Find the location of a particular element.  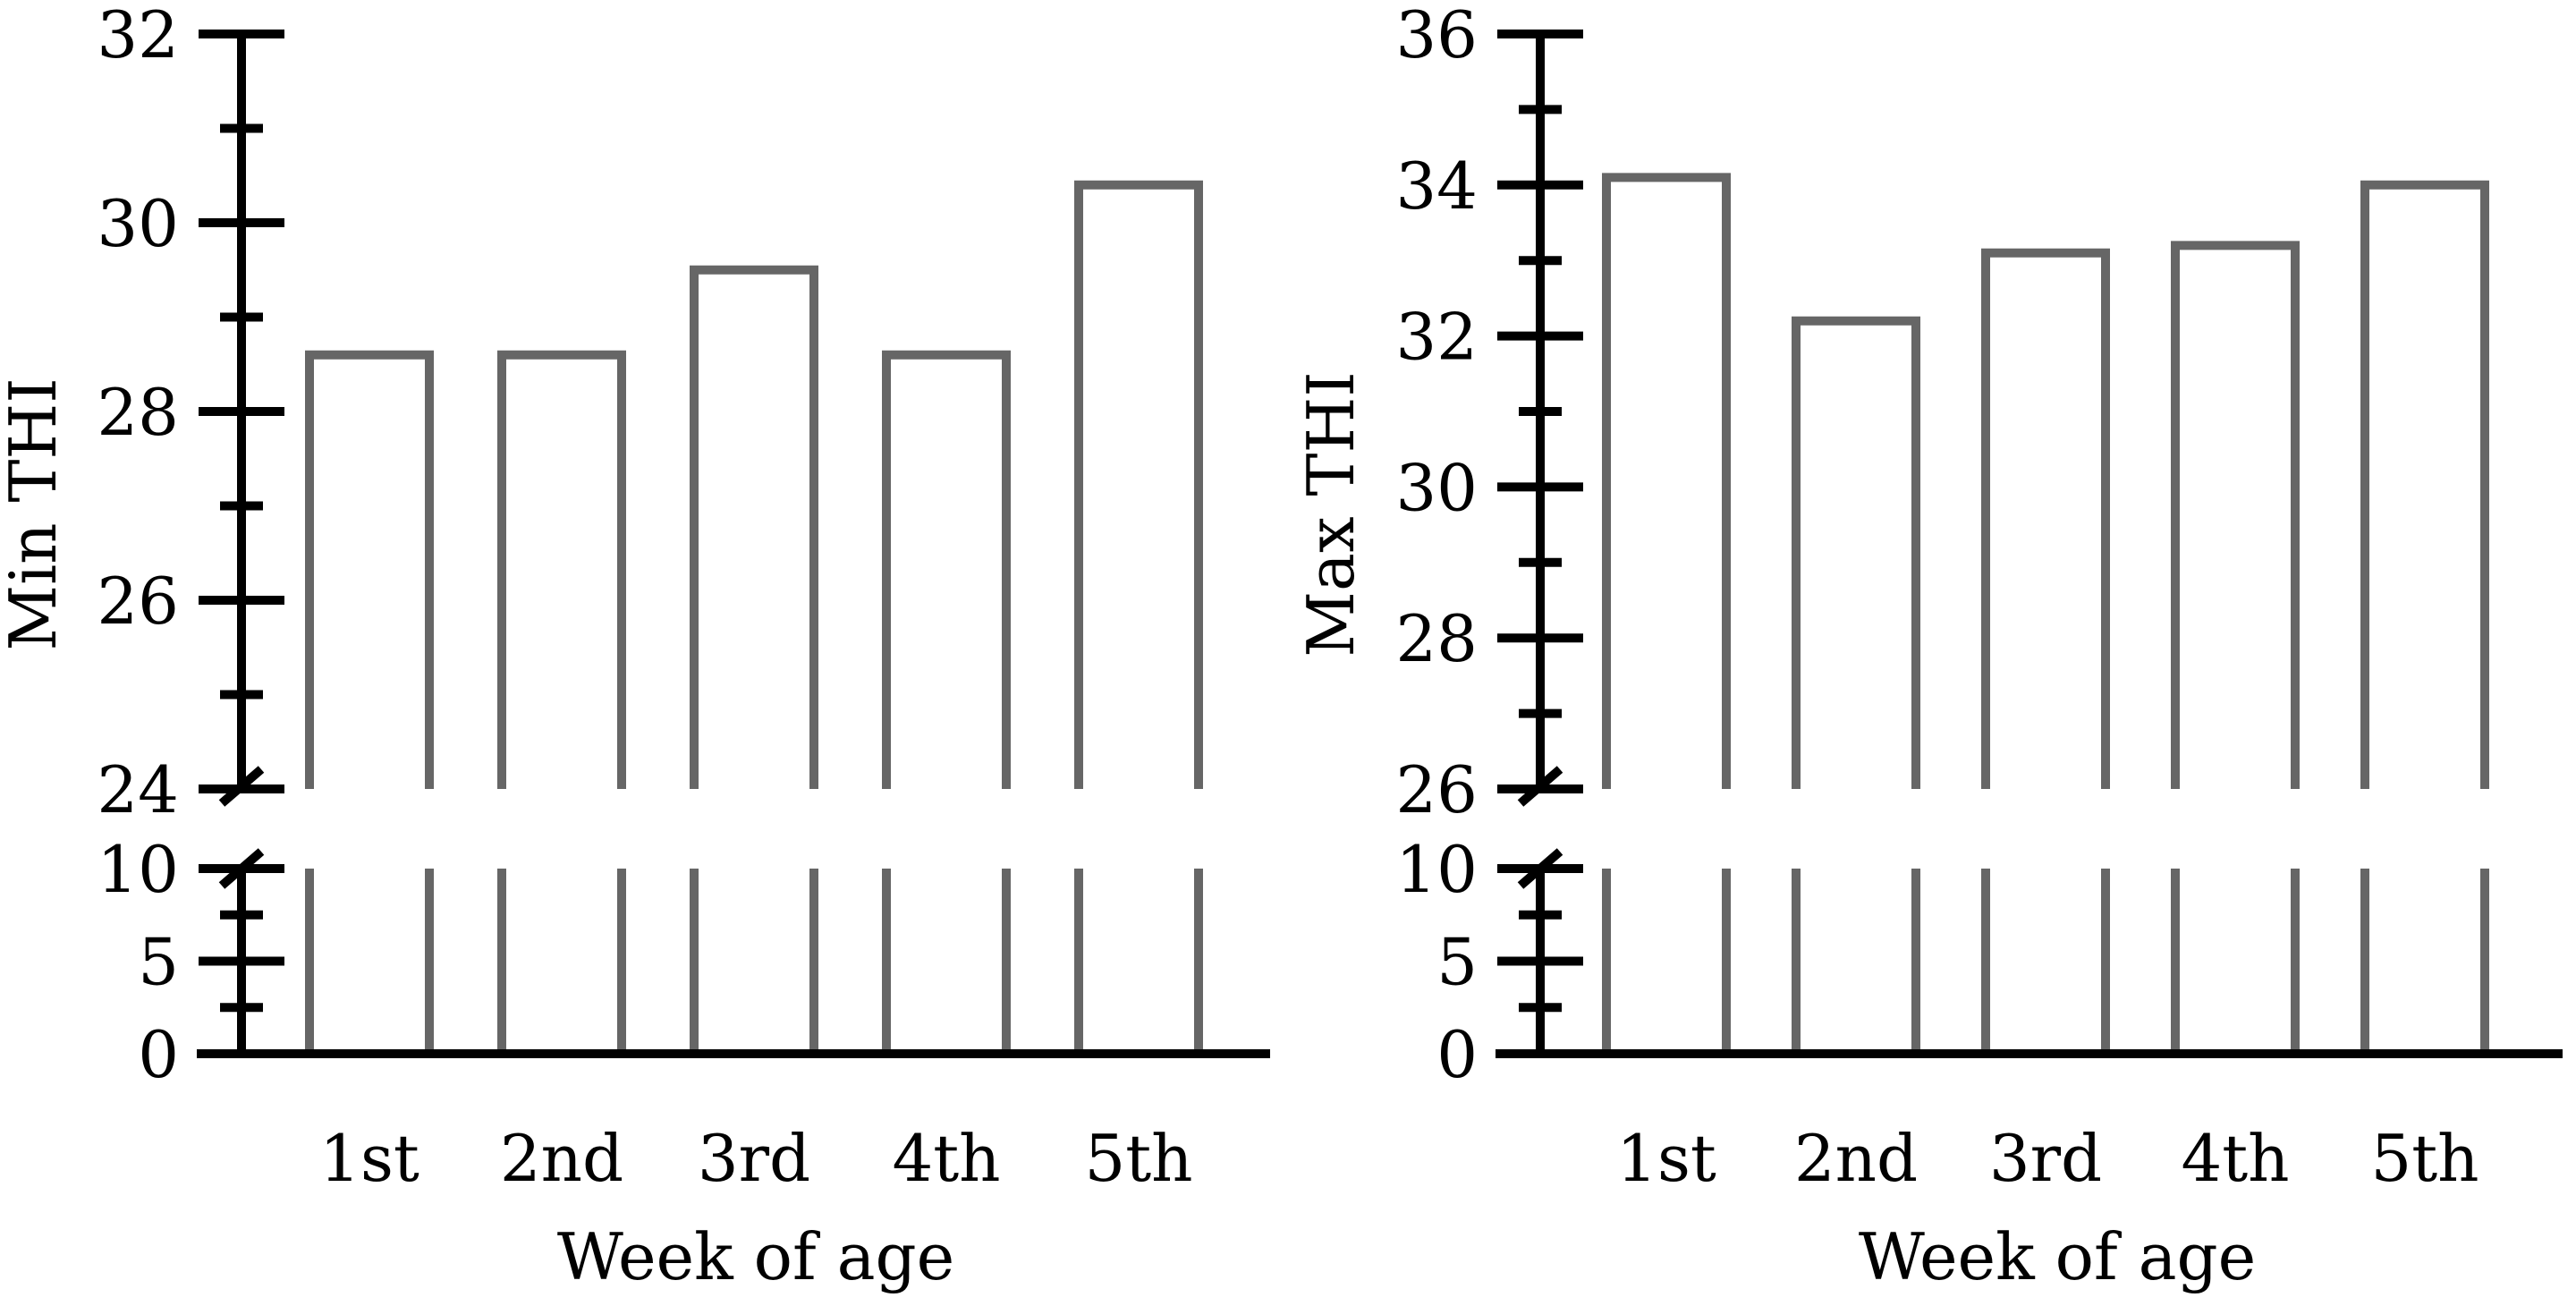

y-tick-label: 24 is located at coordinates (138, 790).